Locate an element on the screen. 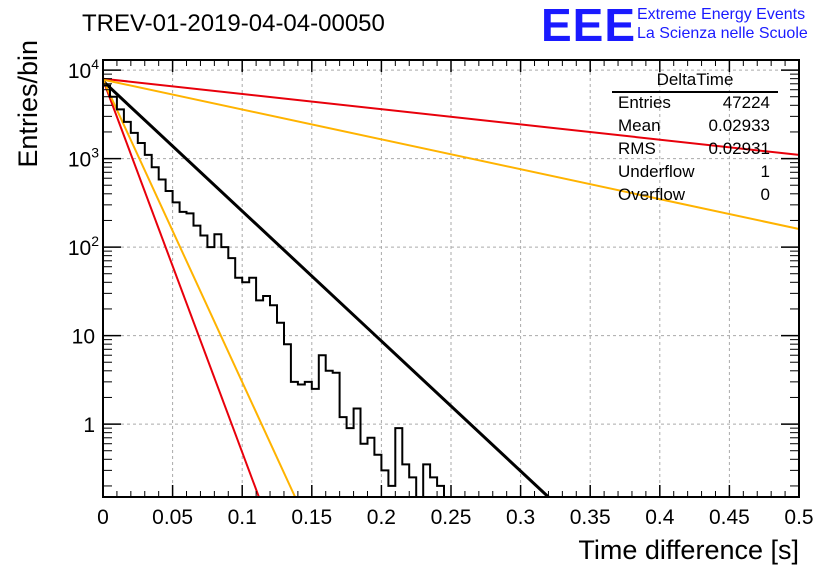 Image resolution: width=836 pixels, height=572 pixels. y-tick-label: 10 is located at coordinates (83, 337).